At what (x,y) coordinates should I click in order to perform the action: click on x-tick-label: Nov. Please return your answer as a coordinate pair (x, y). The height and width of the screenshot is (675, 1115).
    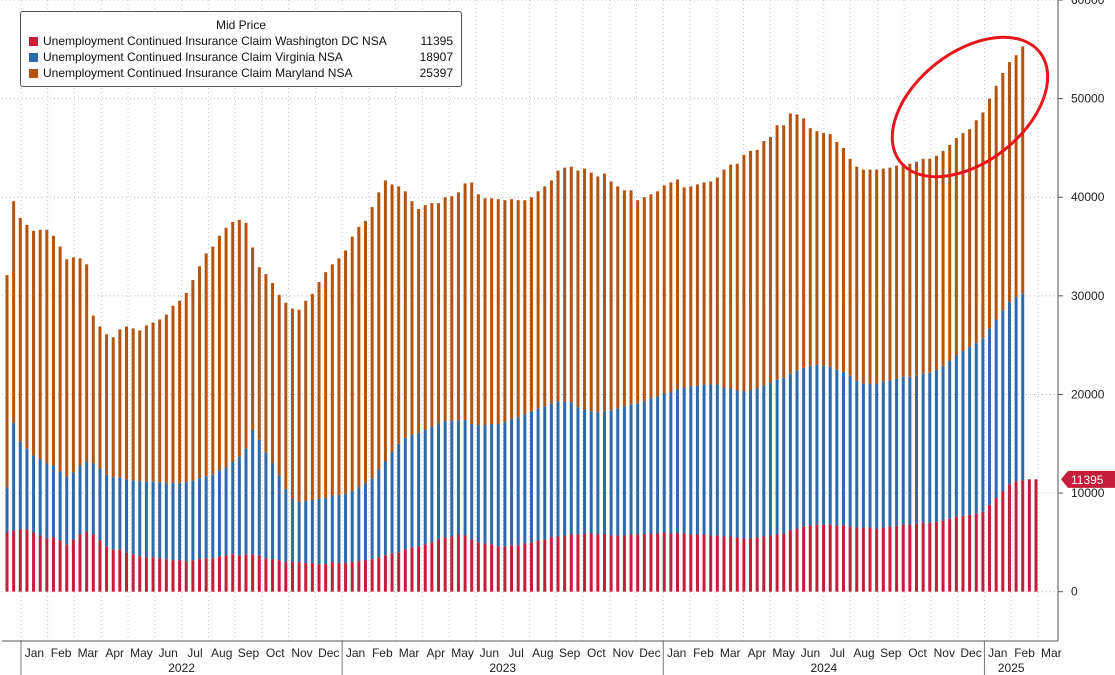
    Looking at the image, I should click on (944, 653).